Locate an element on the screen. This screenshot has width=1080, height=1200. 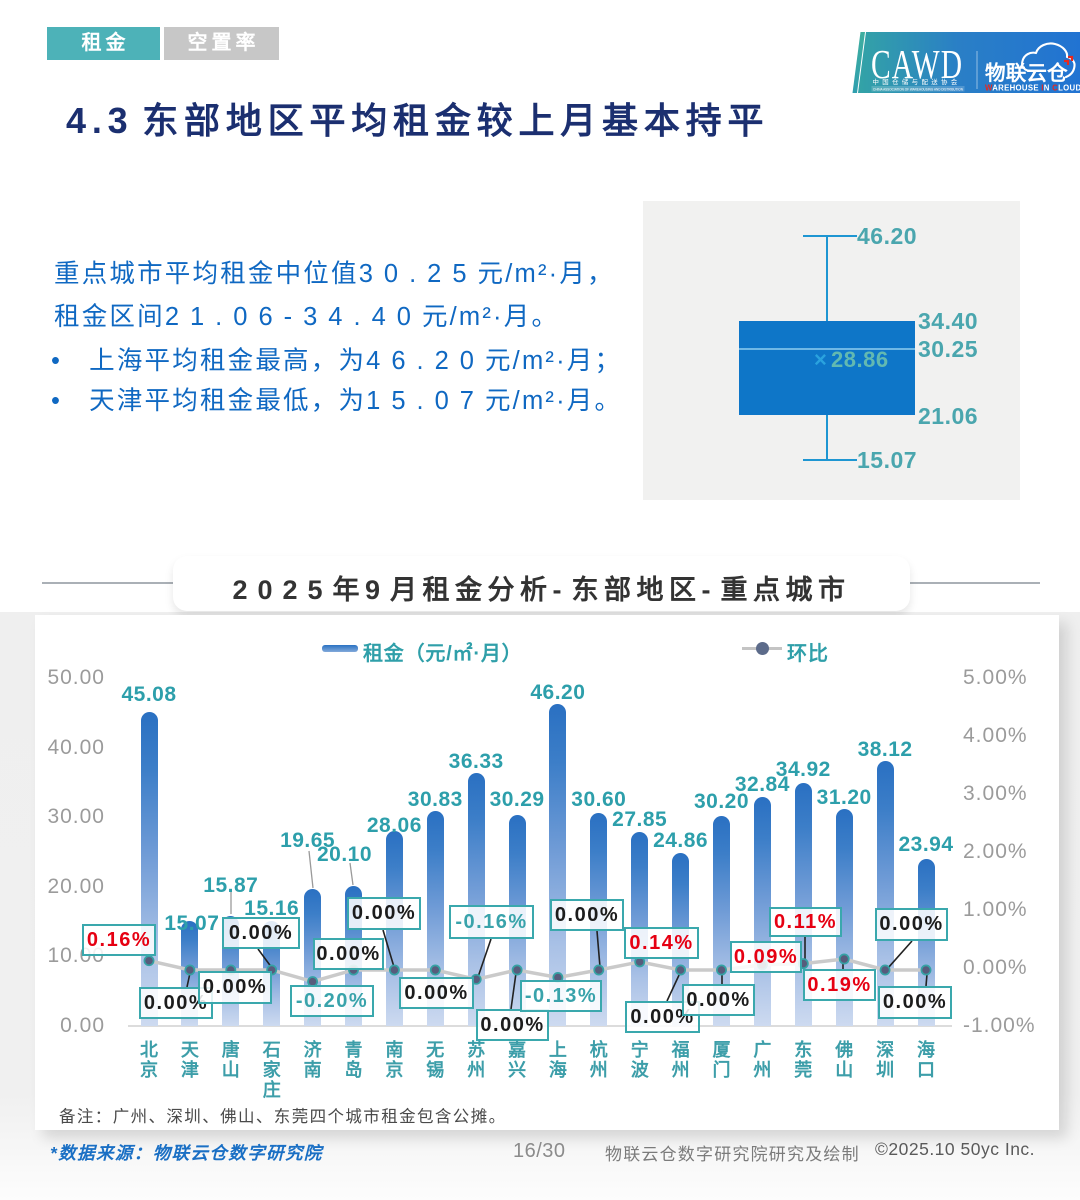
svg-text: 21.06 is located at coordinates (948, 416).